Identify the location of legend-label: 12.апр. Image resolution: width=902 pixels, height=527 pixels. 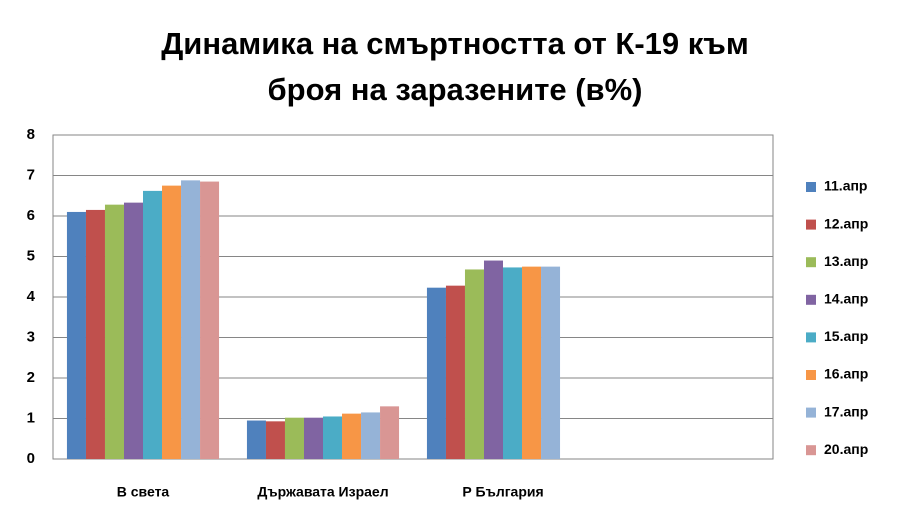
(846, 223).